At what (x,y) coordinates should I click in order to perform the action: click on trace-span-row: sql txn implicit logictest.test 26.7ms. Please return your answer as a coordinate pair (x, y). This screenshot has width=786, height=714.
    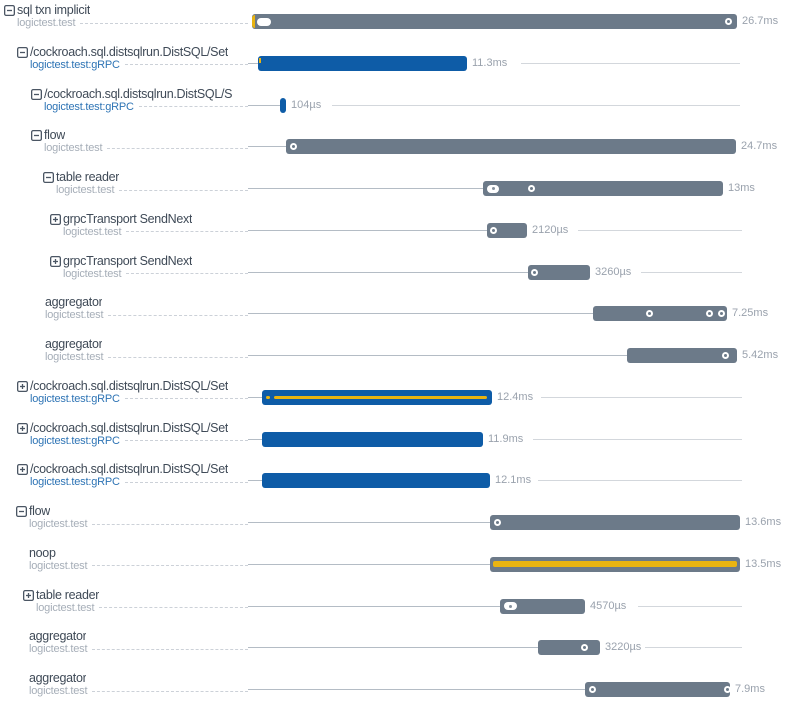
    Looking at the image, I should click on (393, 25).